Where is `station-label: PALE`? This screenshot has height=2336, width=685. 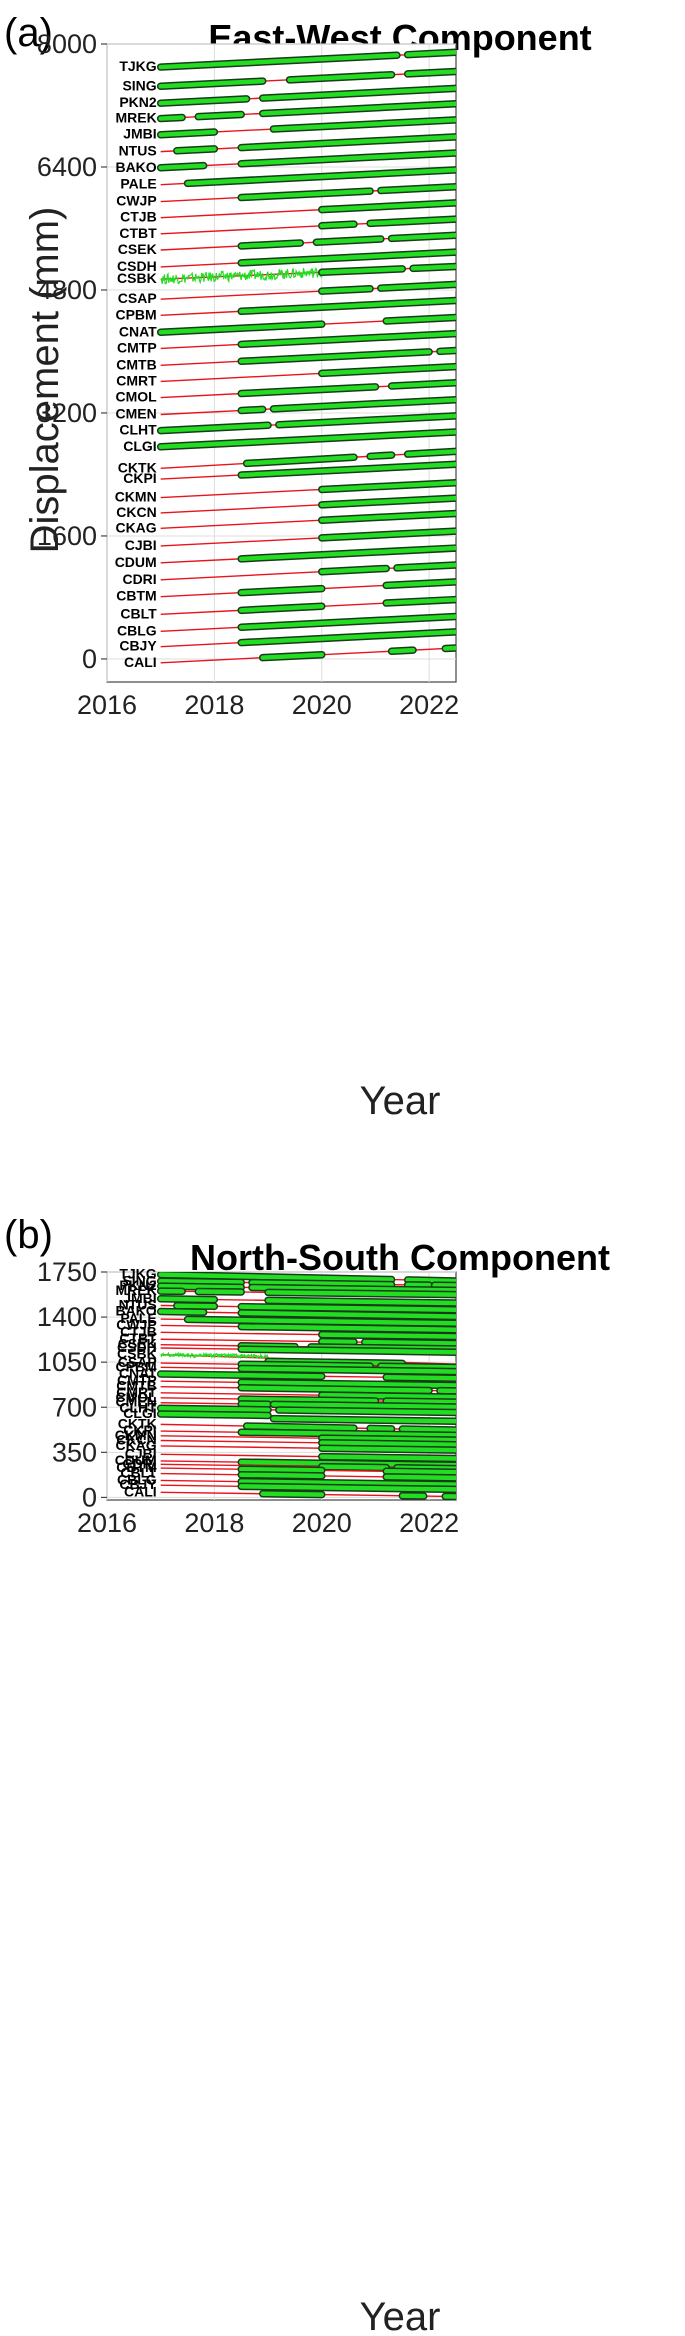 station-label: PALE is located at coordinates (138, 184).